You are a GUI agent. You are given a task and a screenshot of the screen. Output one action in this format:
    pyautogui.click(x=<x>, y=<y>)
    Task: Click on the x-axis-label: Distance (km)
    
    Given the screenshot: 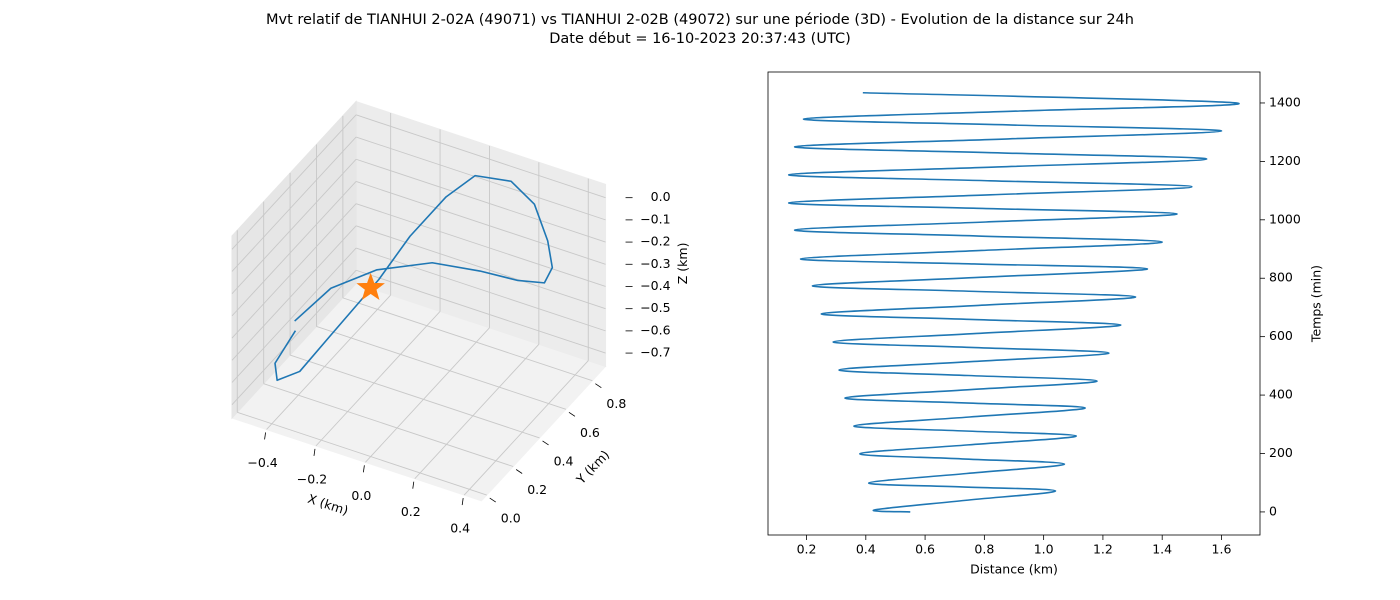 What is the action you would take?
    pyautogui.click(x=1014, y=569)
    